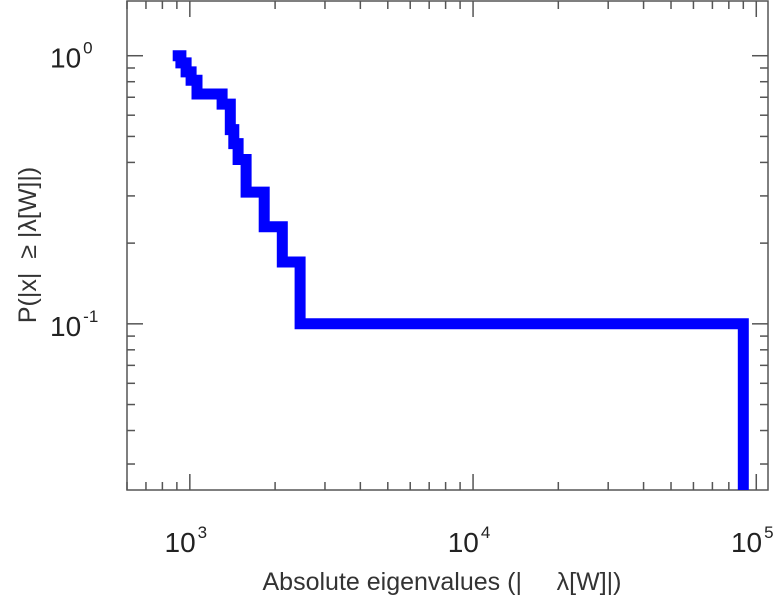 The width and height of the screenshot is (775, 600). What do you see at coordinates (186, 540) in the screenshot?
I see `x-tick-label: 10 3` at bounding box center [186, 540].